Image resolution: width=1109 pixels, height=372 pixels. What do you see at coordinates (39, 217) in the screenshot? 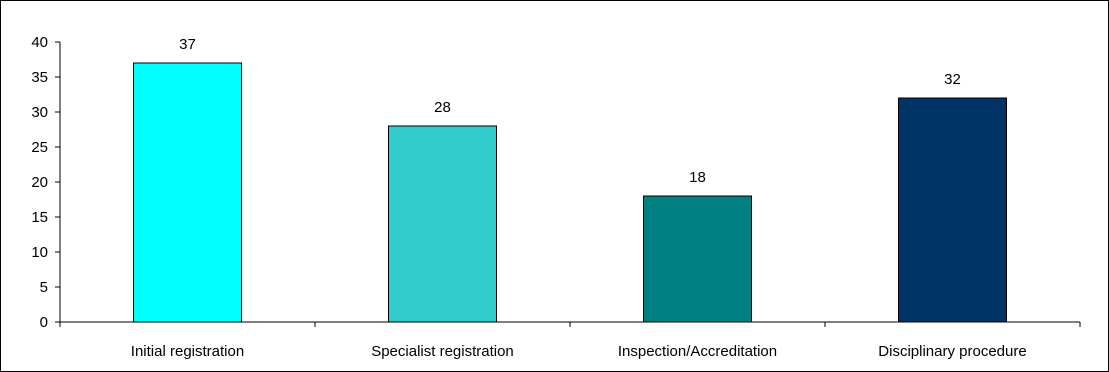
I see `y-tick-label: 15` at bounding box center [39, 217].